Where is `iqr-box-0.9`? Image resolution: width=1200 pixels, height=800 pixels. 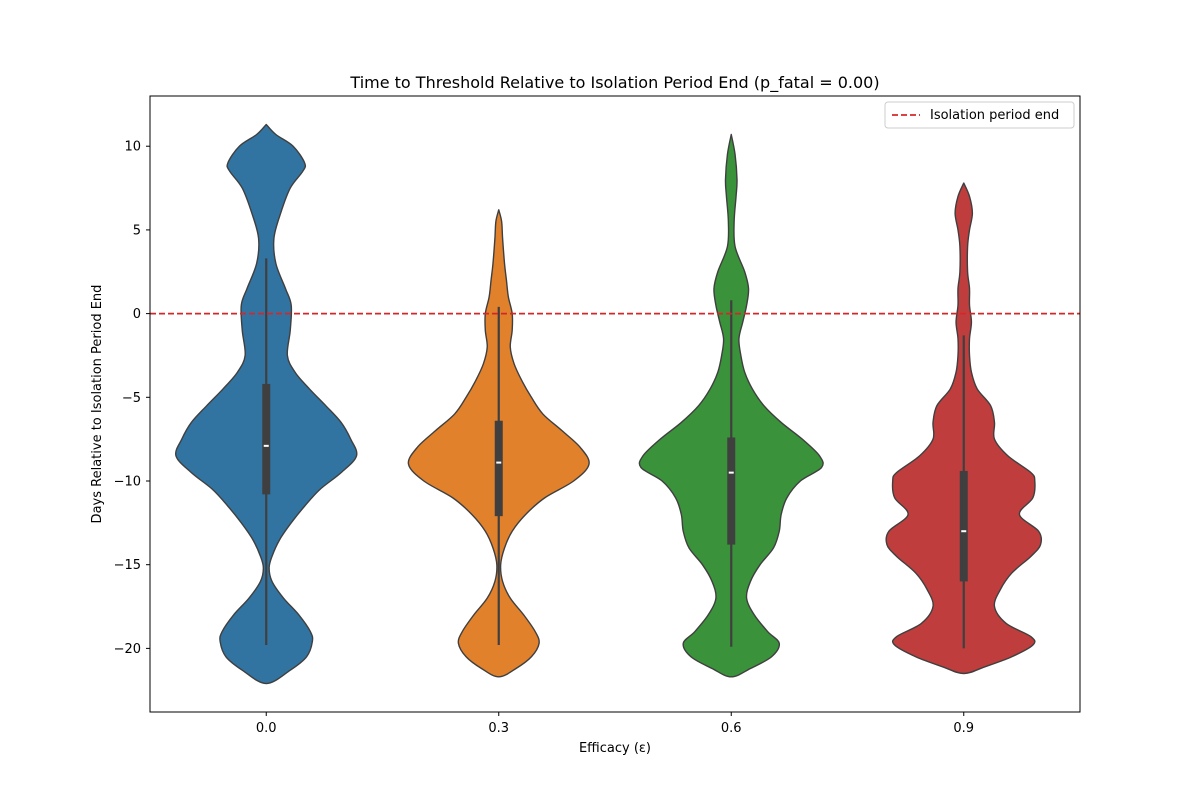 iqr-box-0.9 is located at coordinates (963, 526).